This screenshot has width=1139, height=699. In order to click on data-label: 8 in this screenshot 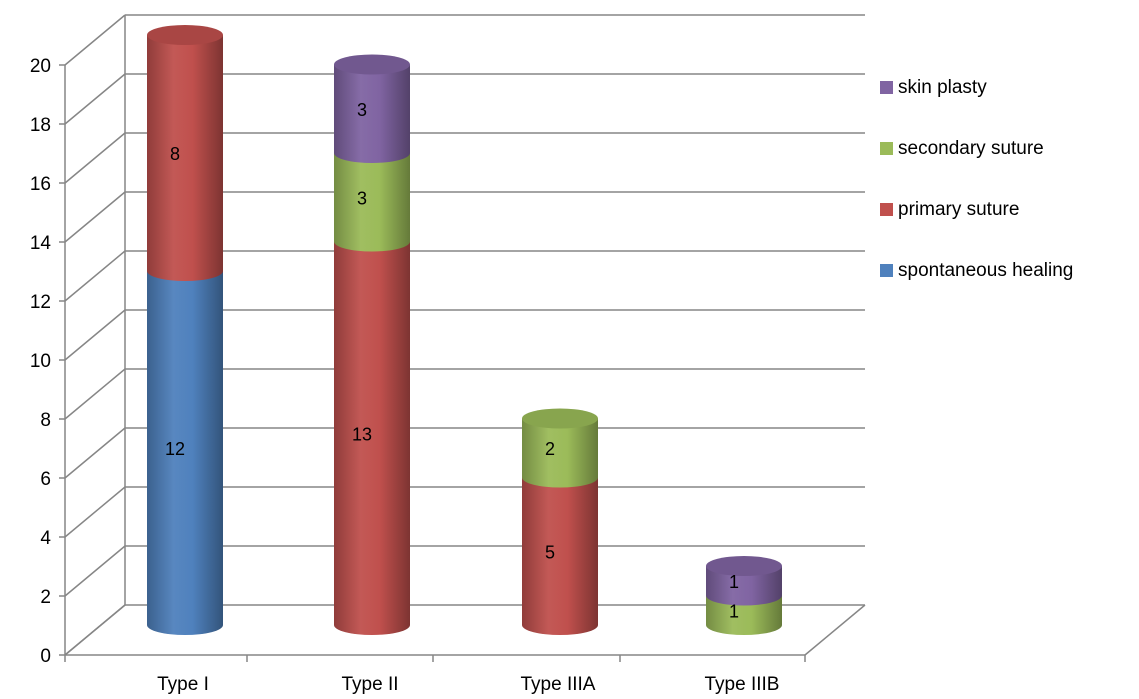, I will do `click(175, 154)`.